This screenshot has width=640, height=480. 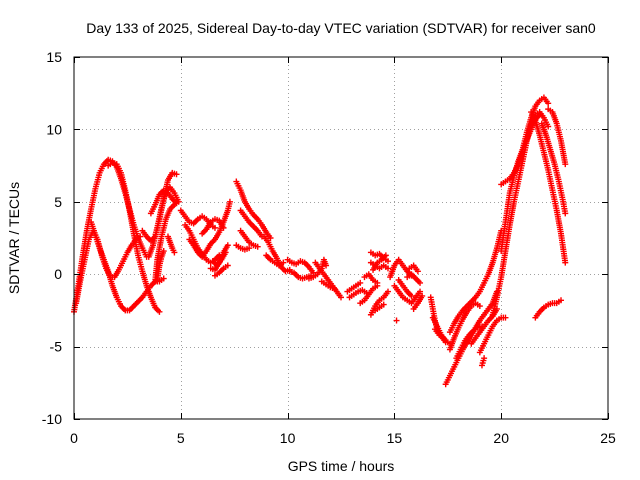 What do you see at coordinates (501, 438) in the screenshot?
I see `x-tick-label: 20` at bounding box center [501, 438].